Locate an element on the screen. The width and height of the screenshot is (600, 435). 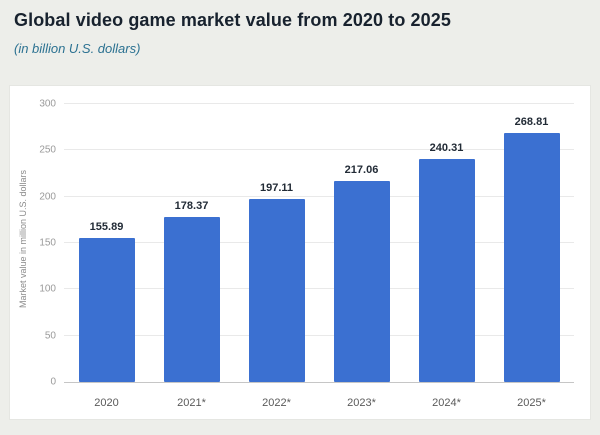
x-tick-label: 2024* is located at coordinates (446, 403).